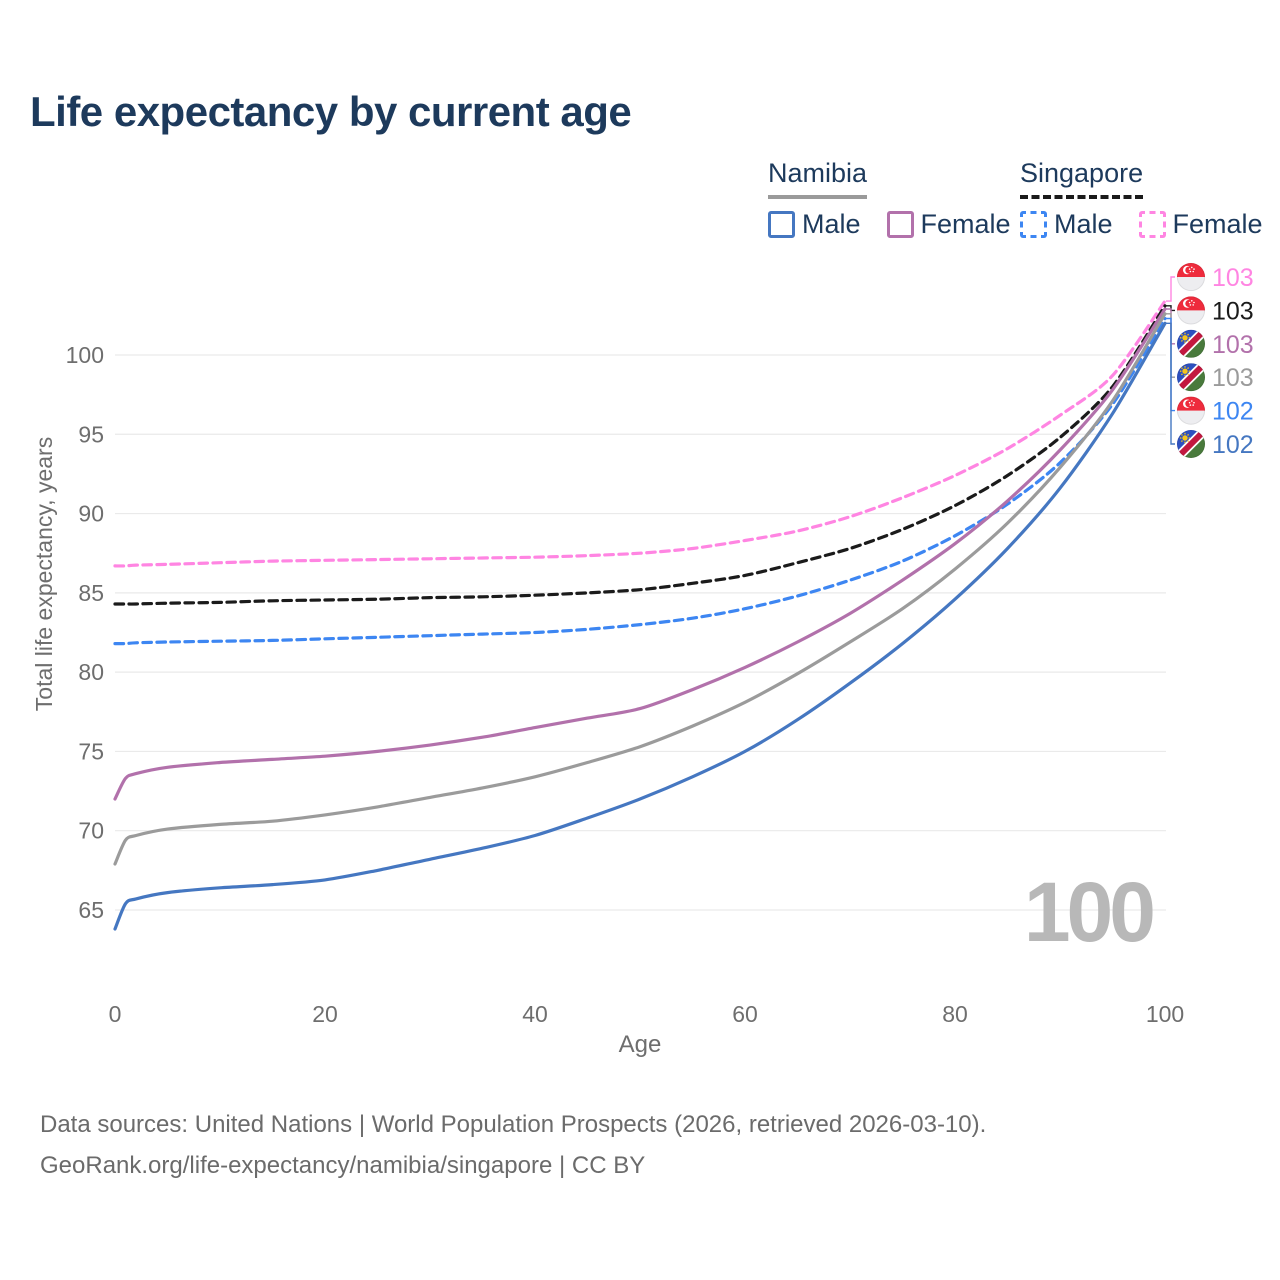  What do you see at coordinates (325, 1014) in the screenshot?
I see `x-tick-label: 20` at bounding box center [325, 1014].